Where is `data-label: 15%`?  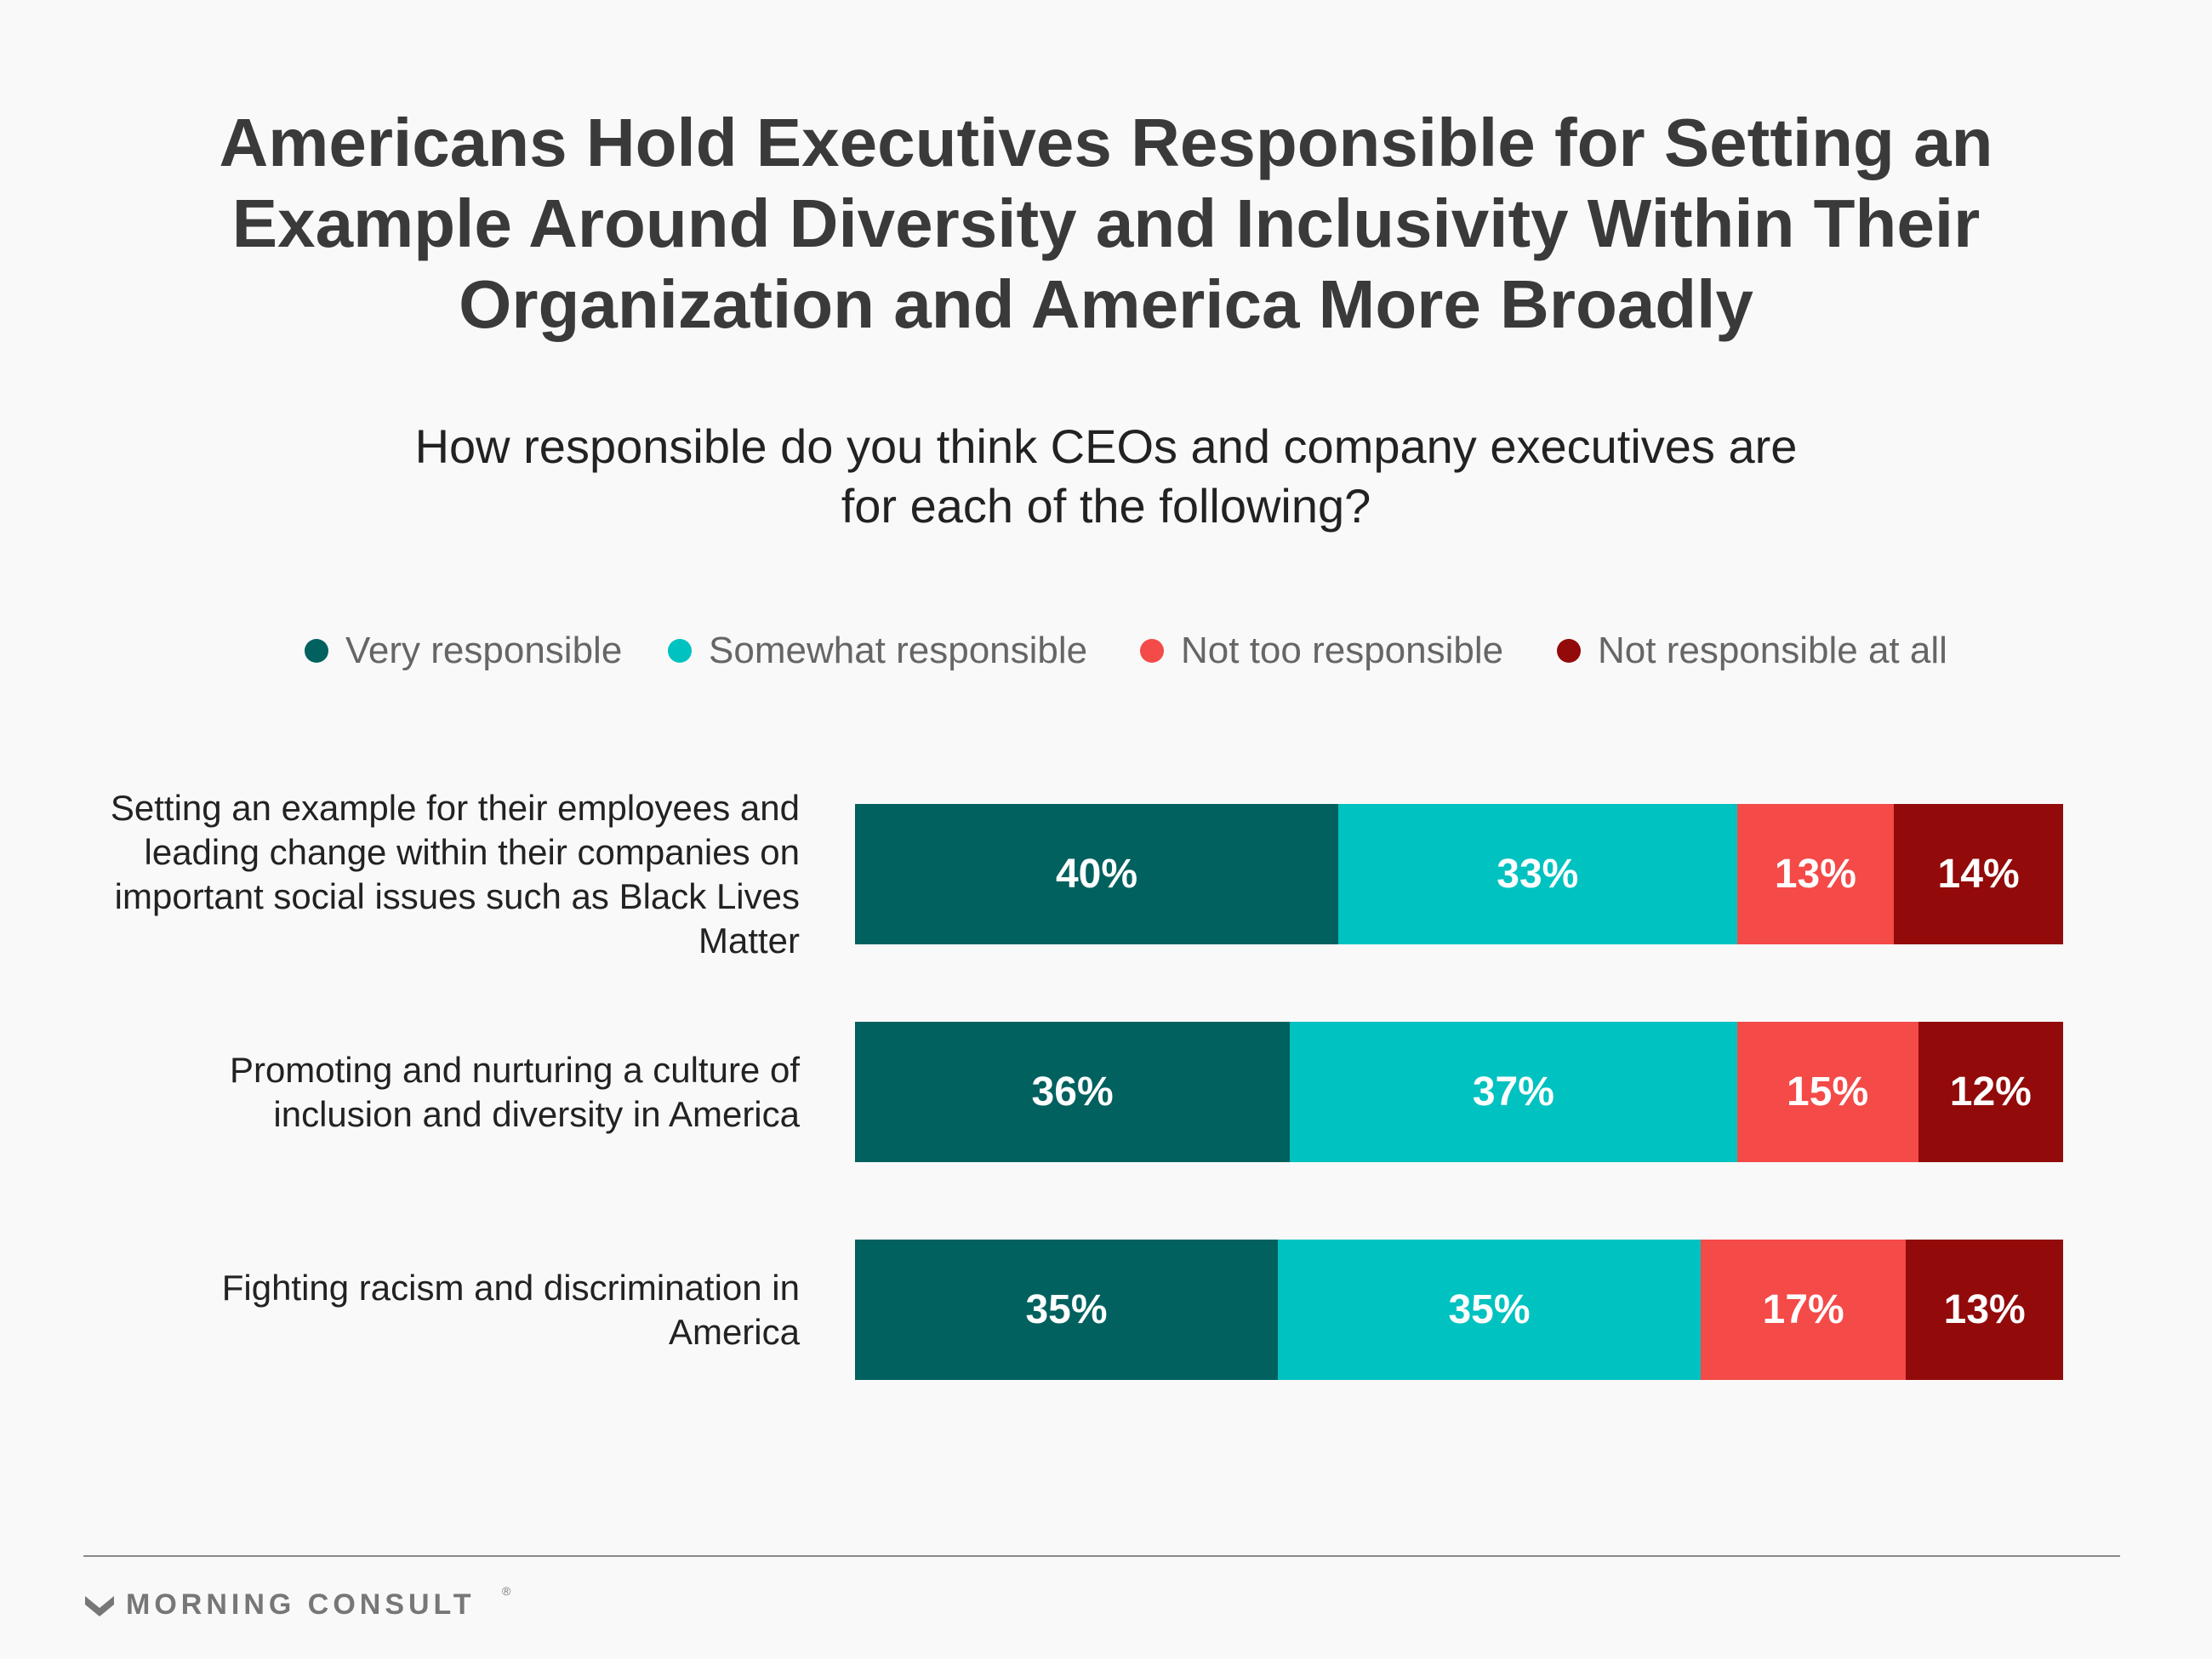 data-label: 15% is located at coordinates (1828, 1092).